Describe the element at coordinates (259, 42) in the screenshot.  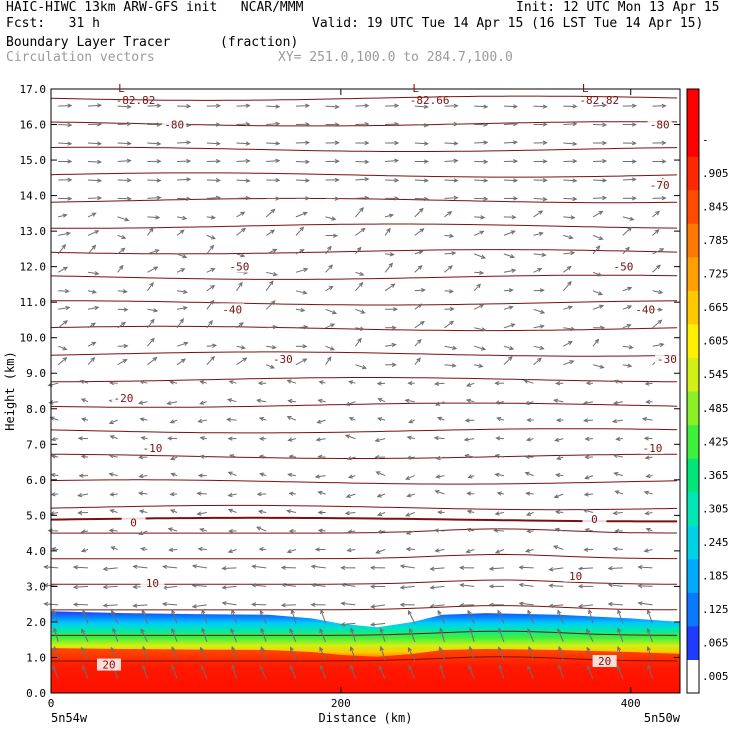
I see `field-units: (fraction)` at that location.